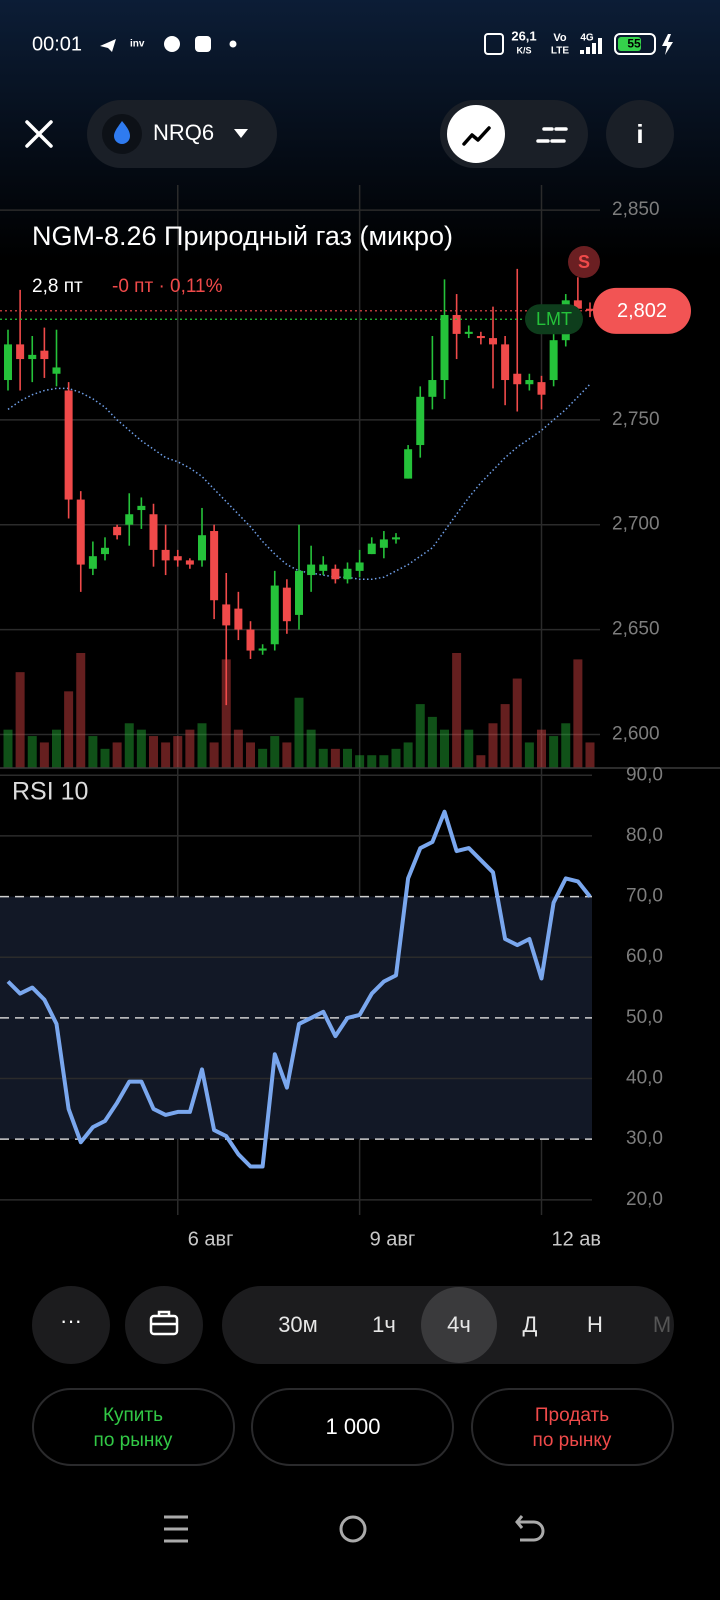  I want to click on timeframe-option: 4ч, so click(459, 1324).